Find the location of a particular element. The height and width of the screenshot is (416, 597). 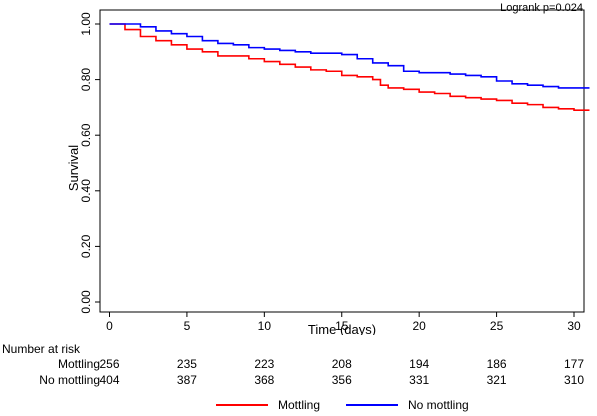

risk-value: 194 is located at coordinates (419, 364).